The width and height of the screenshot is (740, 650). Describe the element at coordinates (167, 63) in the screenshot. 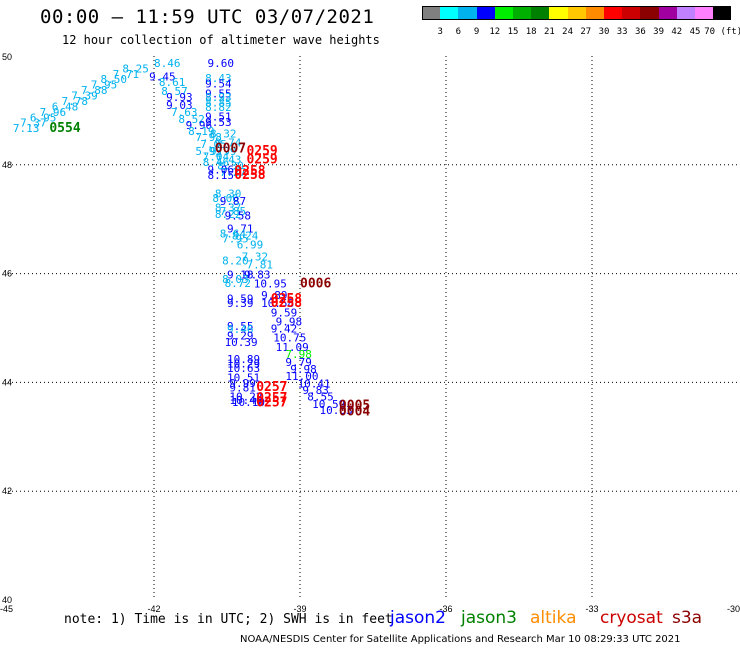

I see `wave-height-value: 8.46` at that location.